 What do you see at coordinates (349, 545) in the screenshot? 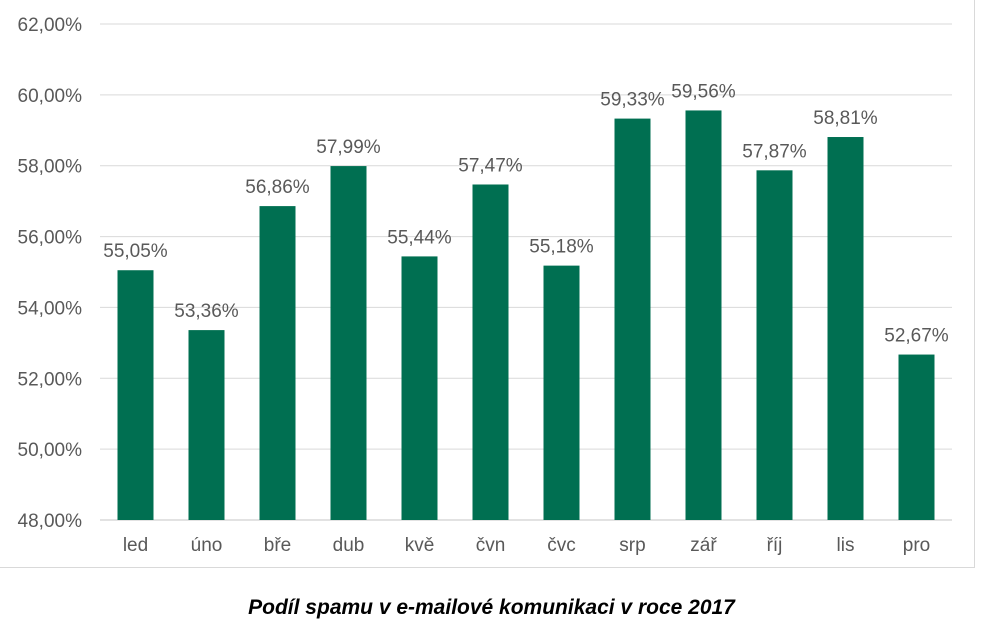
I see `x-tick-label: dub` at bounding box center [349, 545].